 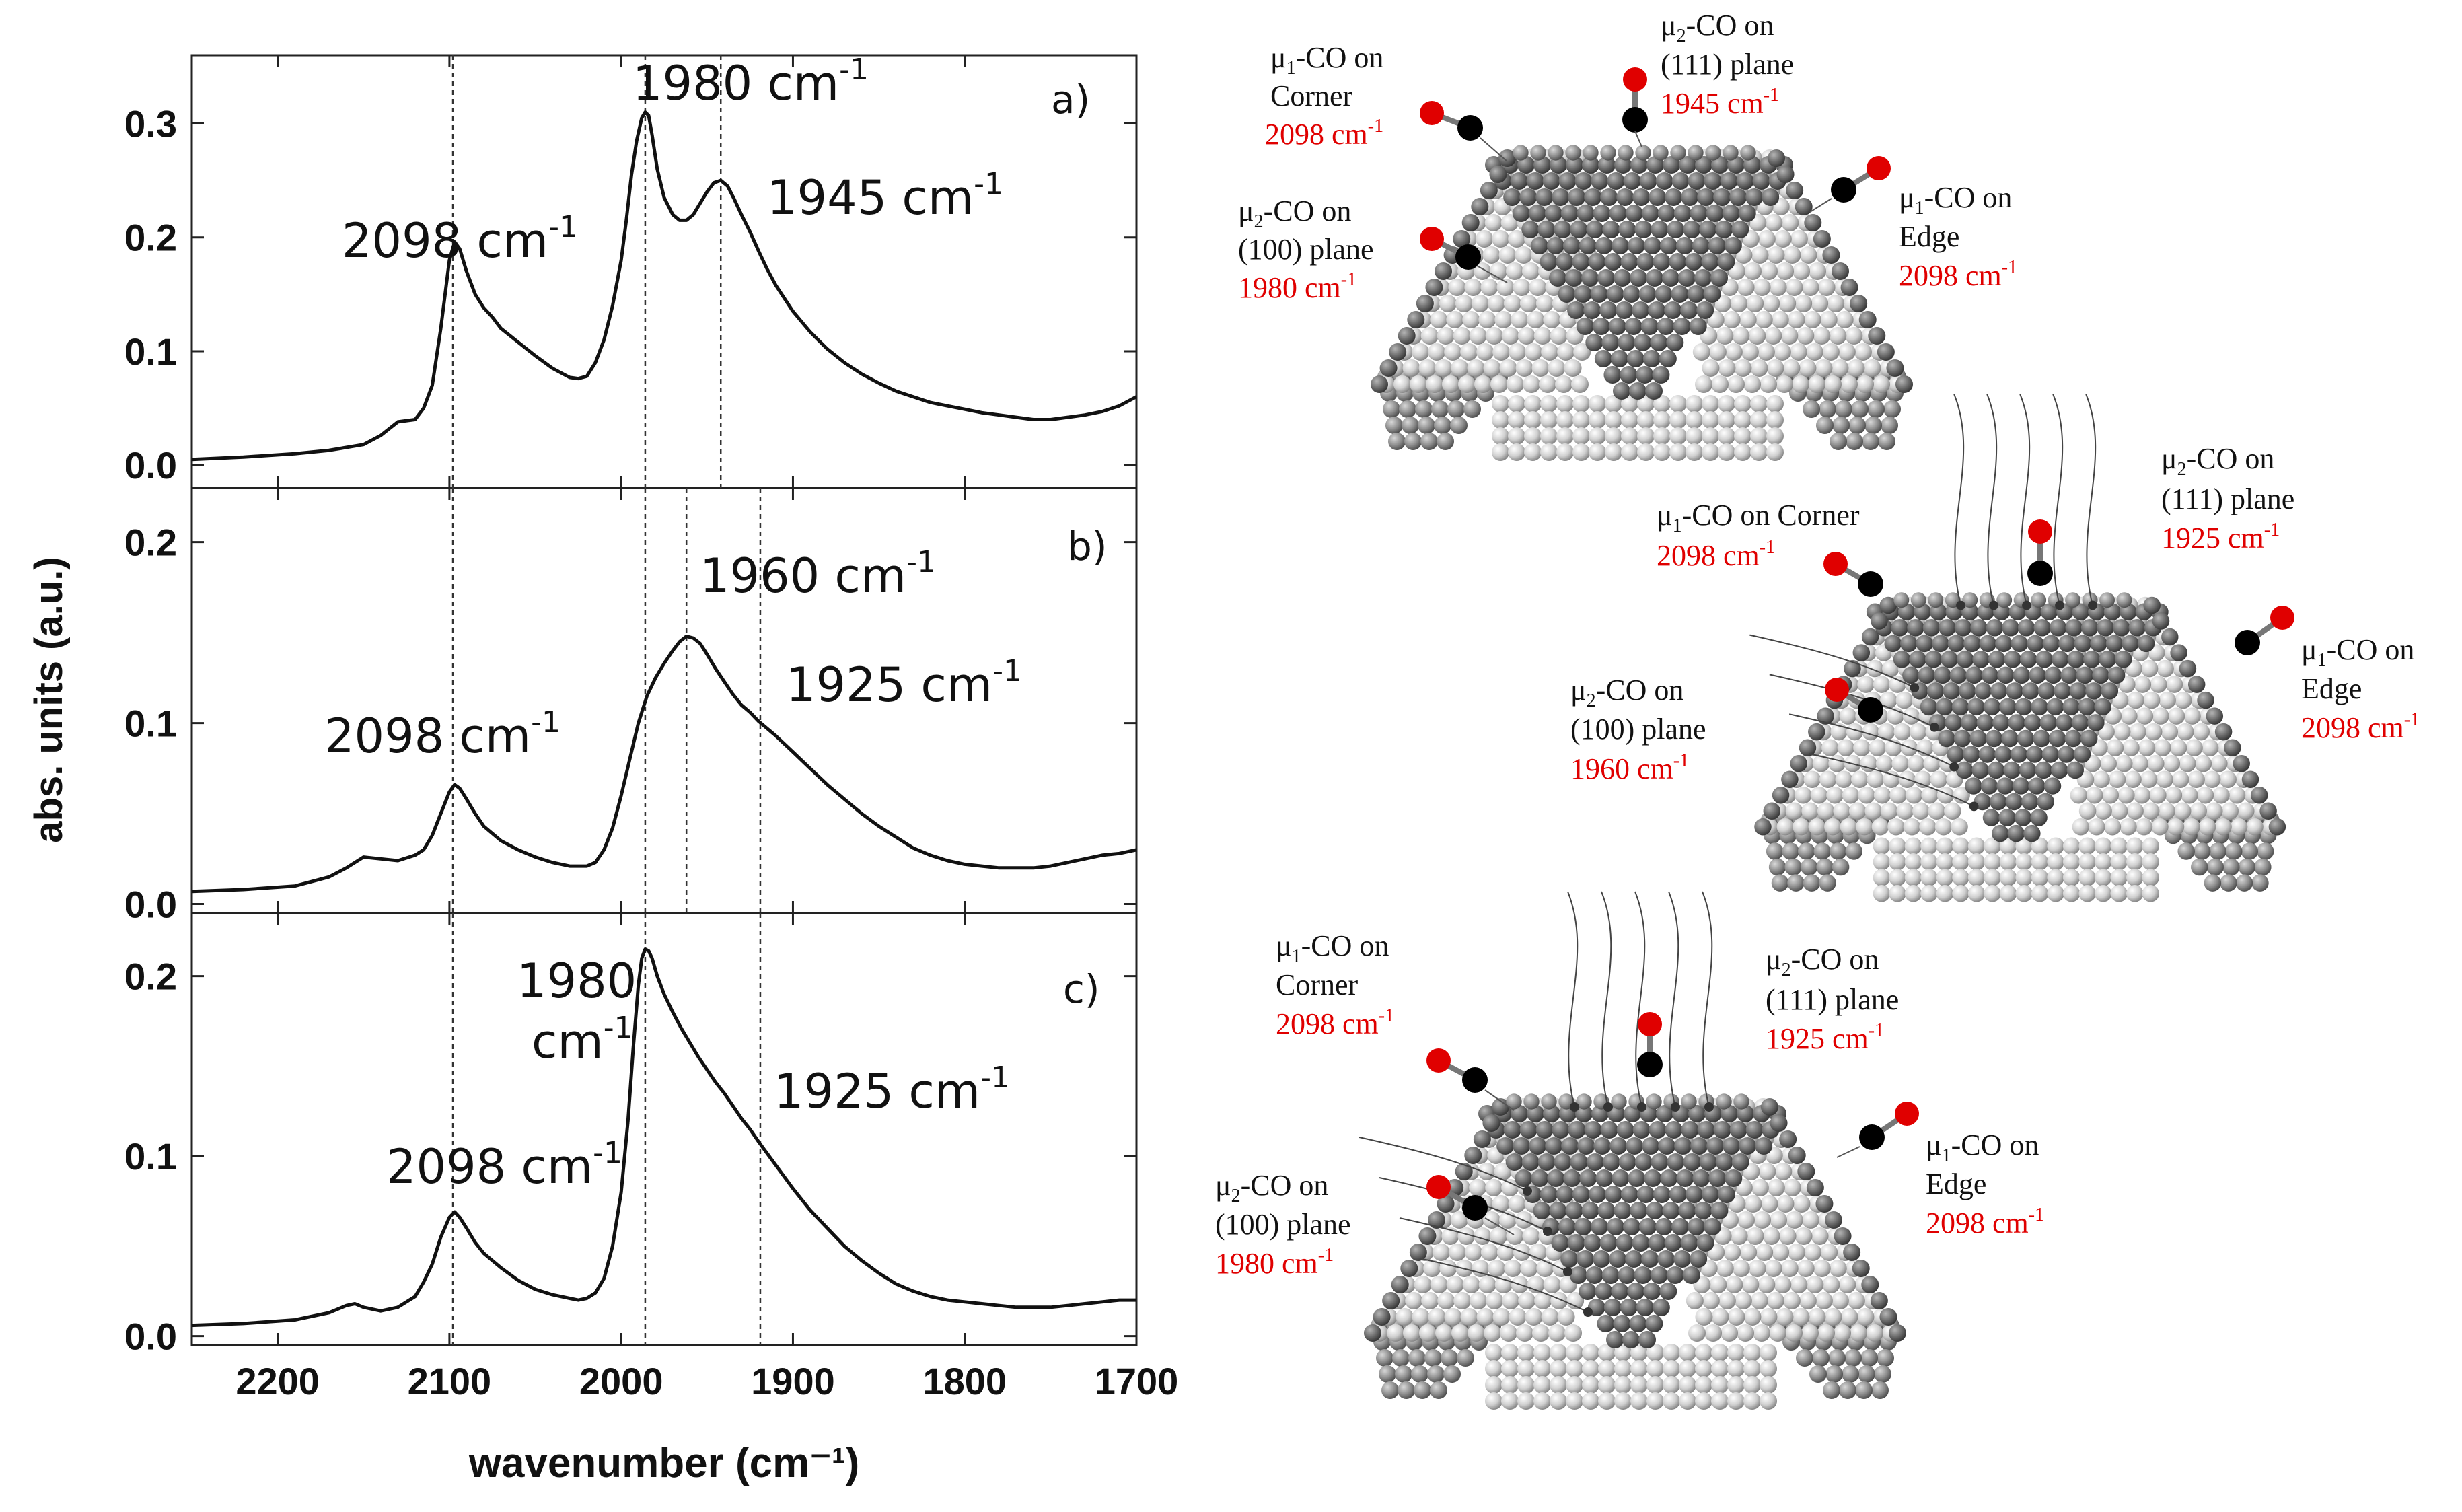 I want to click on co-molecule, so click(x=1450, y=248).